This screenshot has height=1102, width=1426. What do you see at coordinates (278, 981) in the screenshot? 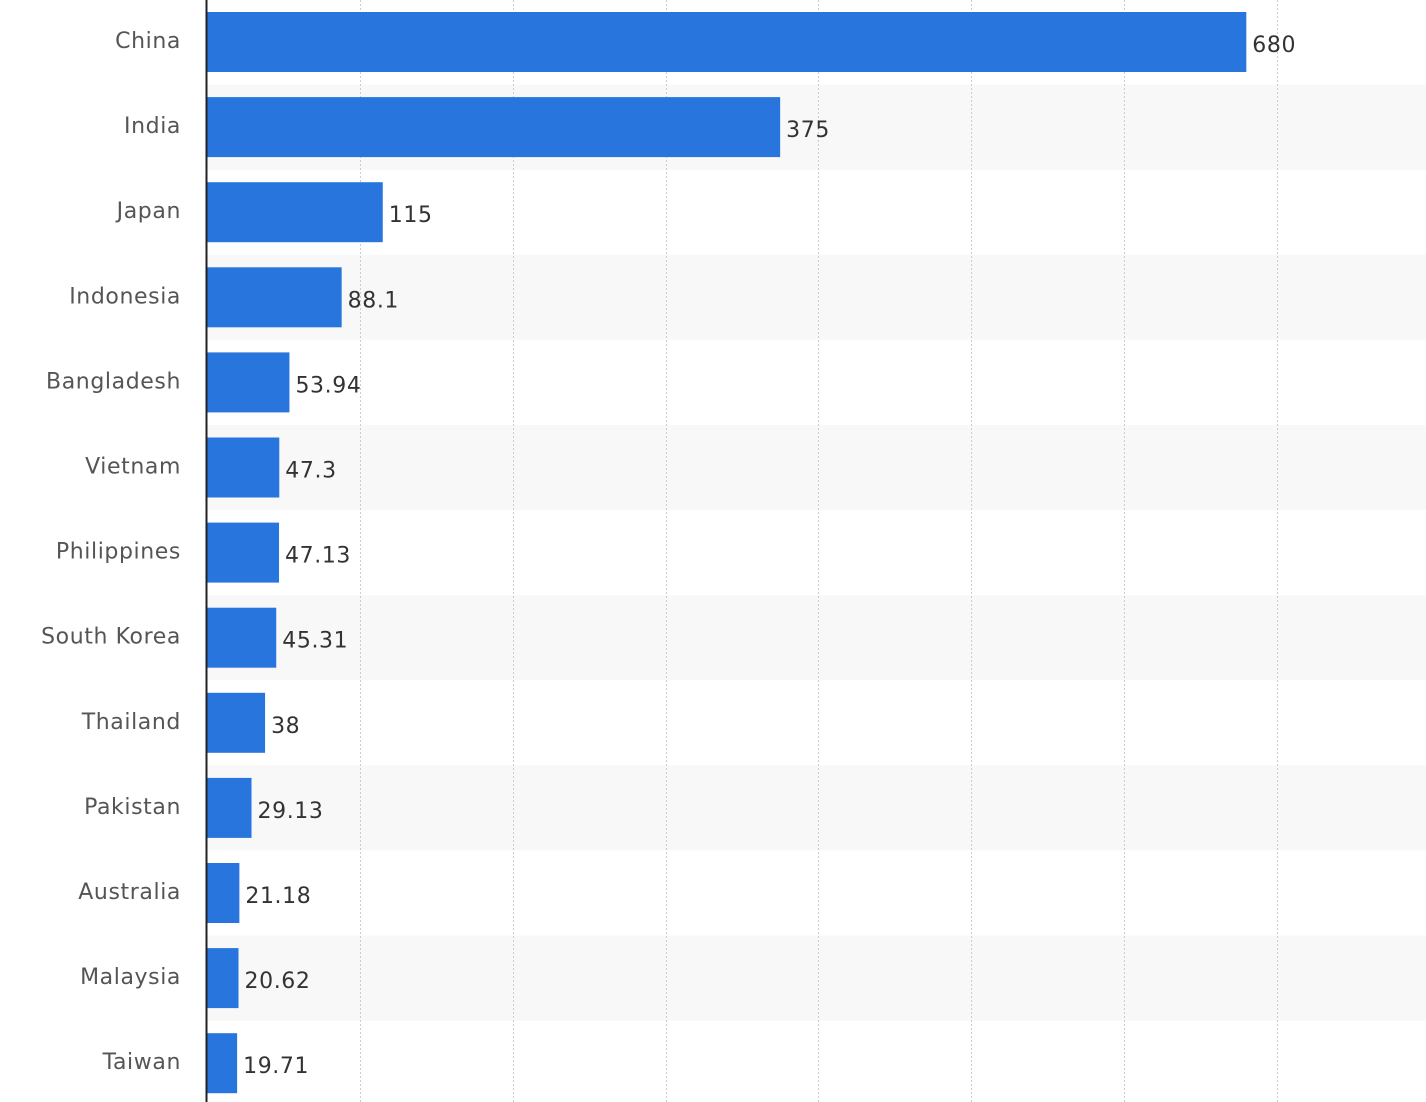
I see `value-label: 20.62` at bounding box center [278, 981].